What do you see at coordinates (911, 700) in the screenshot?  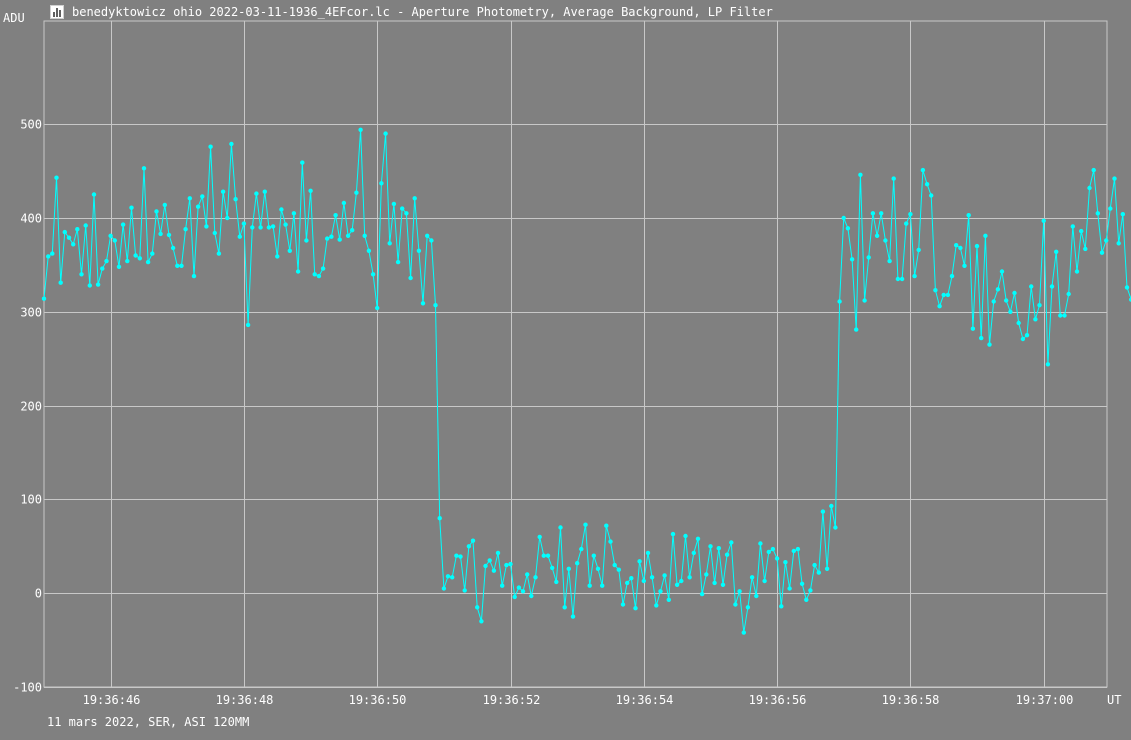 I see `x-tick-label: 19:36:58` at bounding box center [911, 700].